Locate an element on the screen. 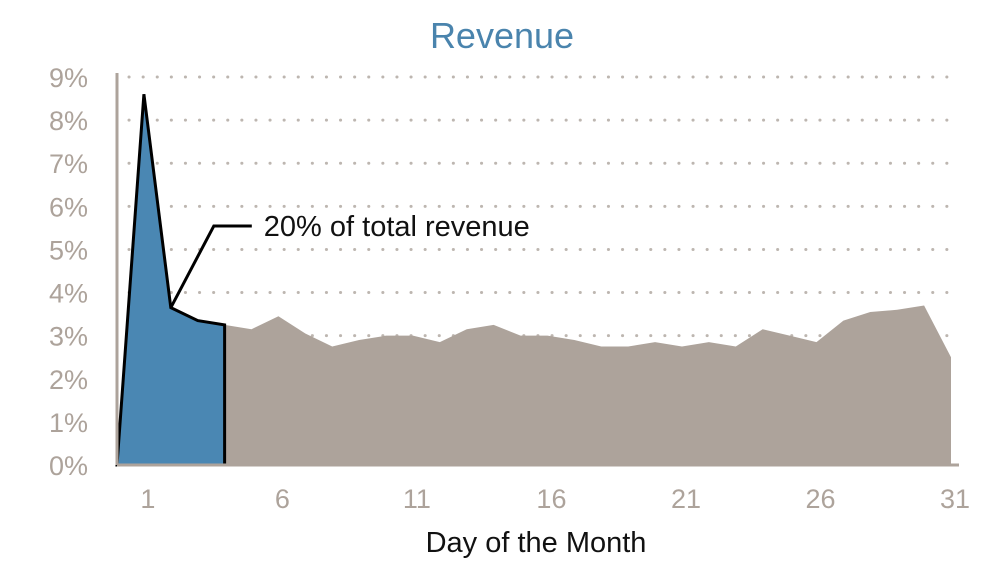  y-tick-label: 0% is located at coordinates (68, 466).